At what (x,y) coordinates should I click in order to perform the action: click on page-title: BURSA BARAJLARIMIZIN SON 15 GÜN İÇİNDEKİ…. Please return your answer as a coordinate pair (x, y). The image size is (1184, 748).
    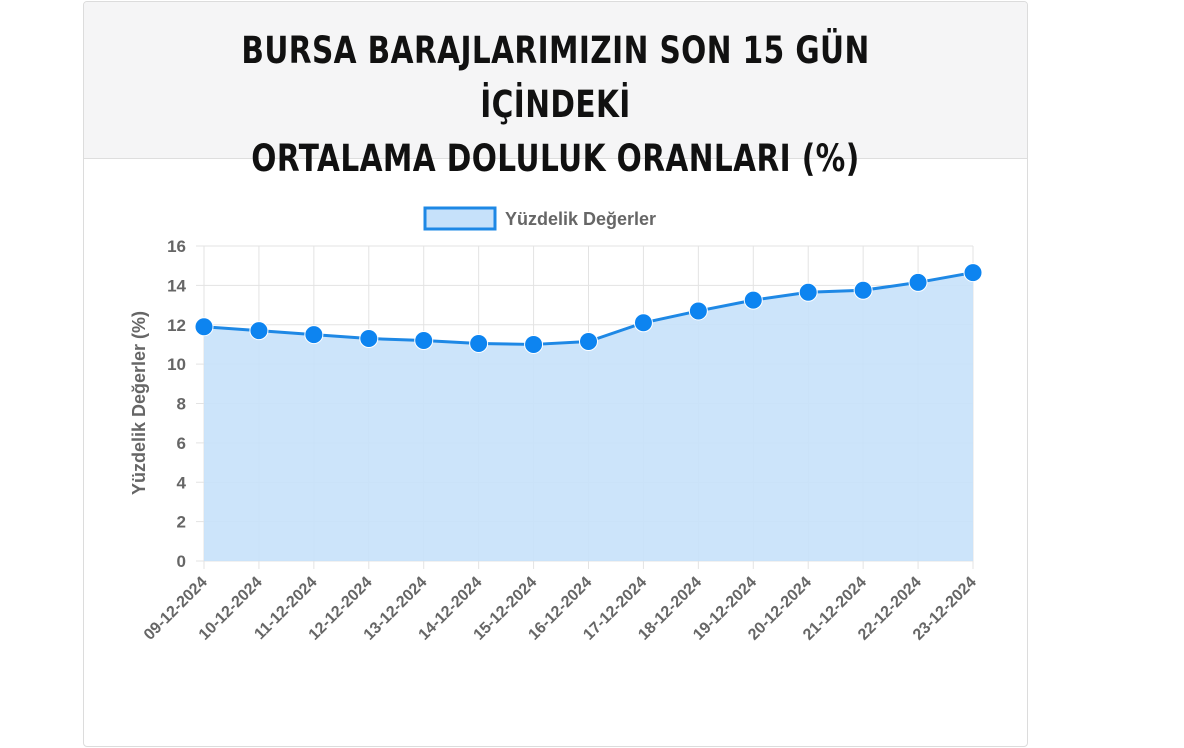
    Looking at the image, I should click on (555, 105).